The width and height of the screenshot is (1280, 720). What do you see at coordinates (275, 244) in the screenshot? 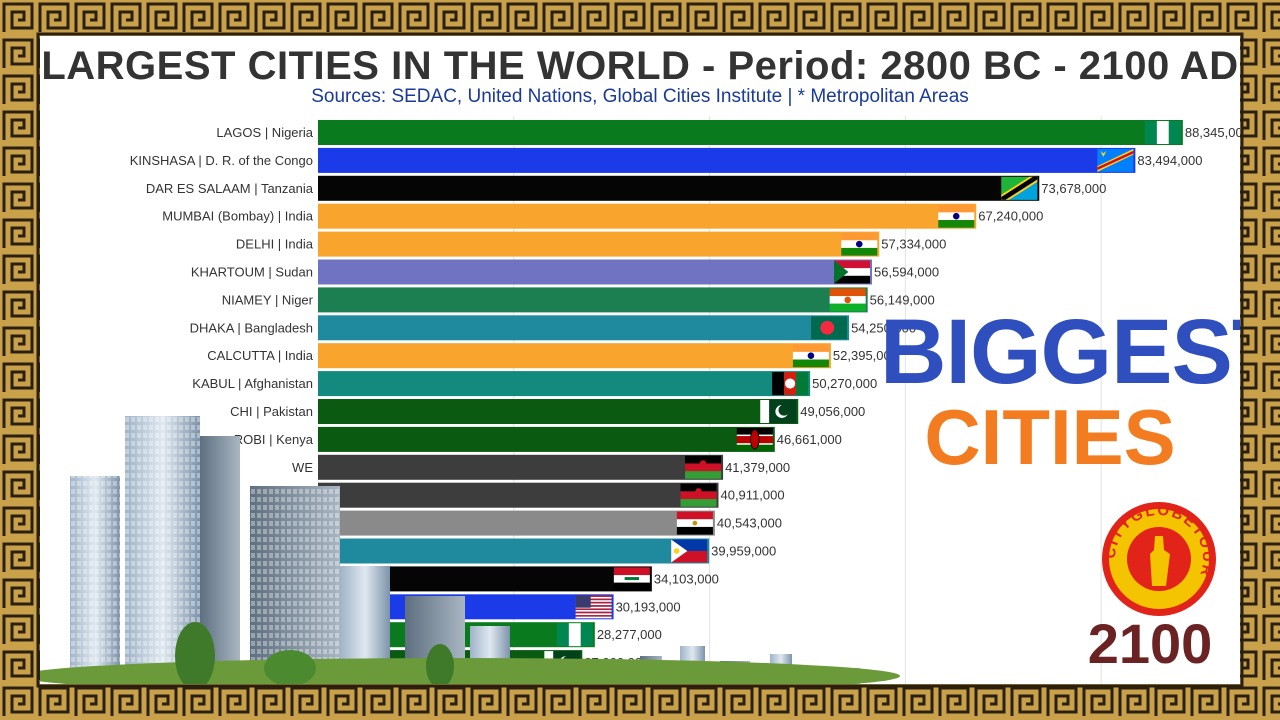
I see `category-label-4: DELHI | India` at bounding box center [275, 244].